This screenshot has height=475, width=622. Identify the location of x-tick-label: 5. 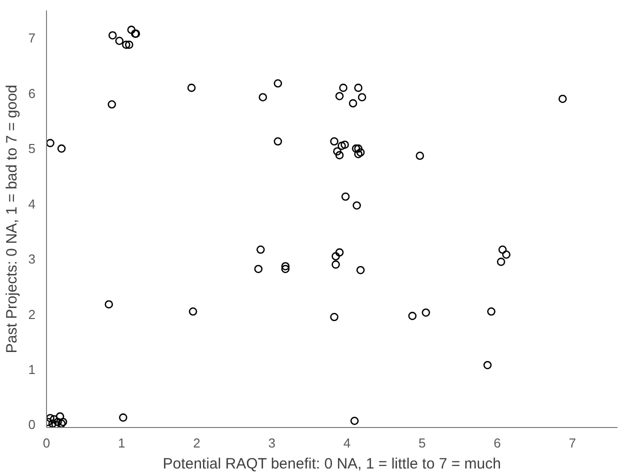
(422, 443).